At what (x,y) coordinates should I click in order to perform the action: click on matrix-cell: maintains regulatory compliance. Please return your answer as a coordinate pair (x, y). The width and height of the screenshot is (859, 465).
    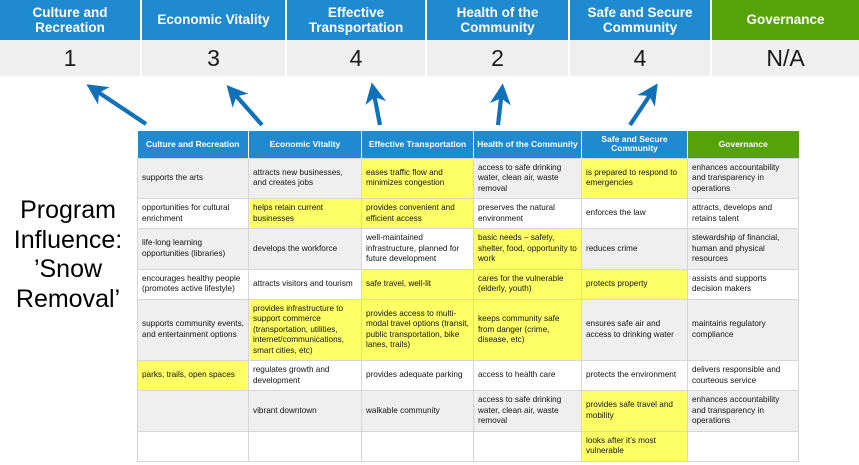
    Looking at the image, I should click on (743, 330).